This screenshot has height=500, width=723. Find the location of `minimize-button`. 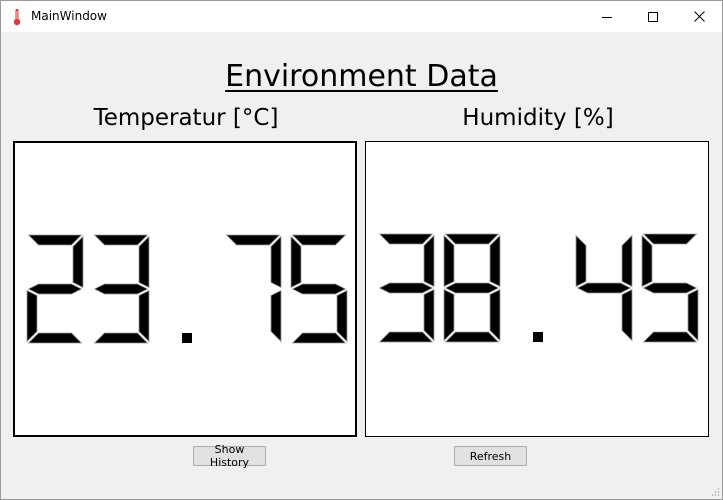

minimize-button is located at coordinates (607, 16).